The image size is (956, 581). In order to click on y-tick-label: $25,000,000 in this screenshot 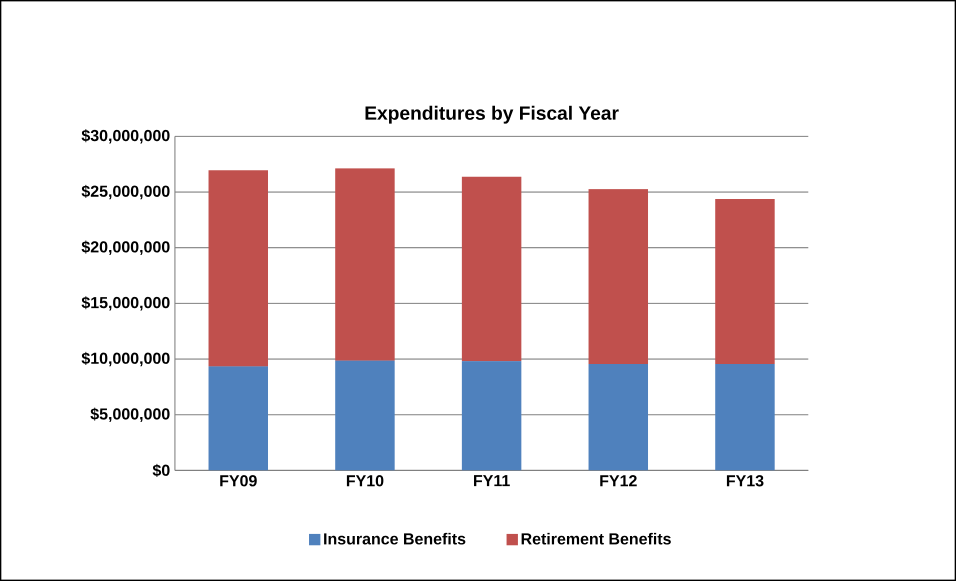, I will do `click(126, 192)`.